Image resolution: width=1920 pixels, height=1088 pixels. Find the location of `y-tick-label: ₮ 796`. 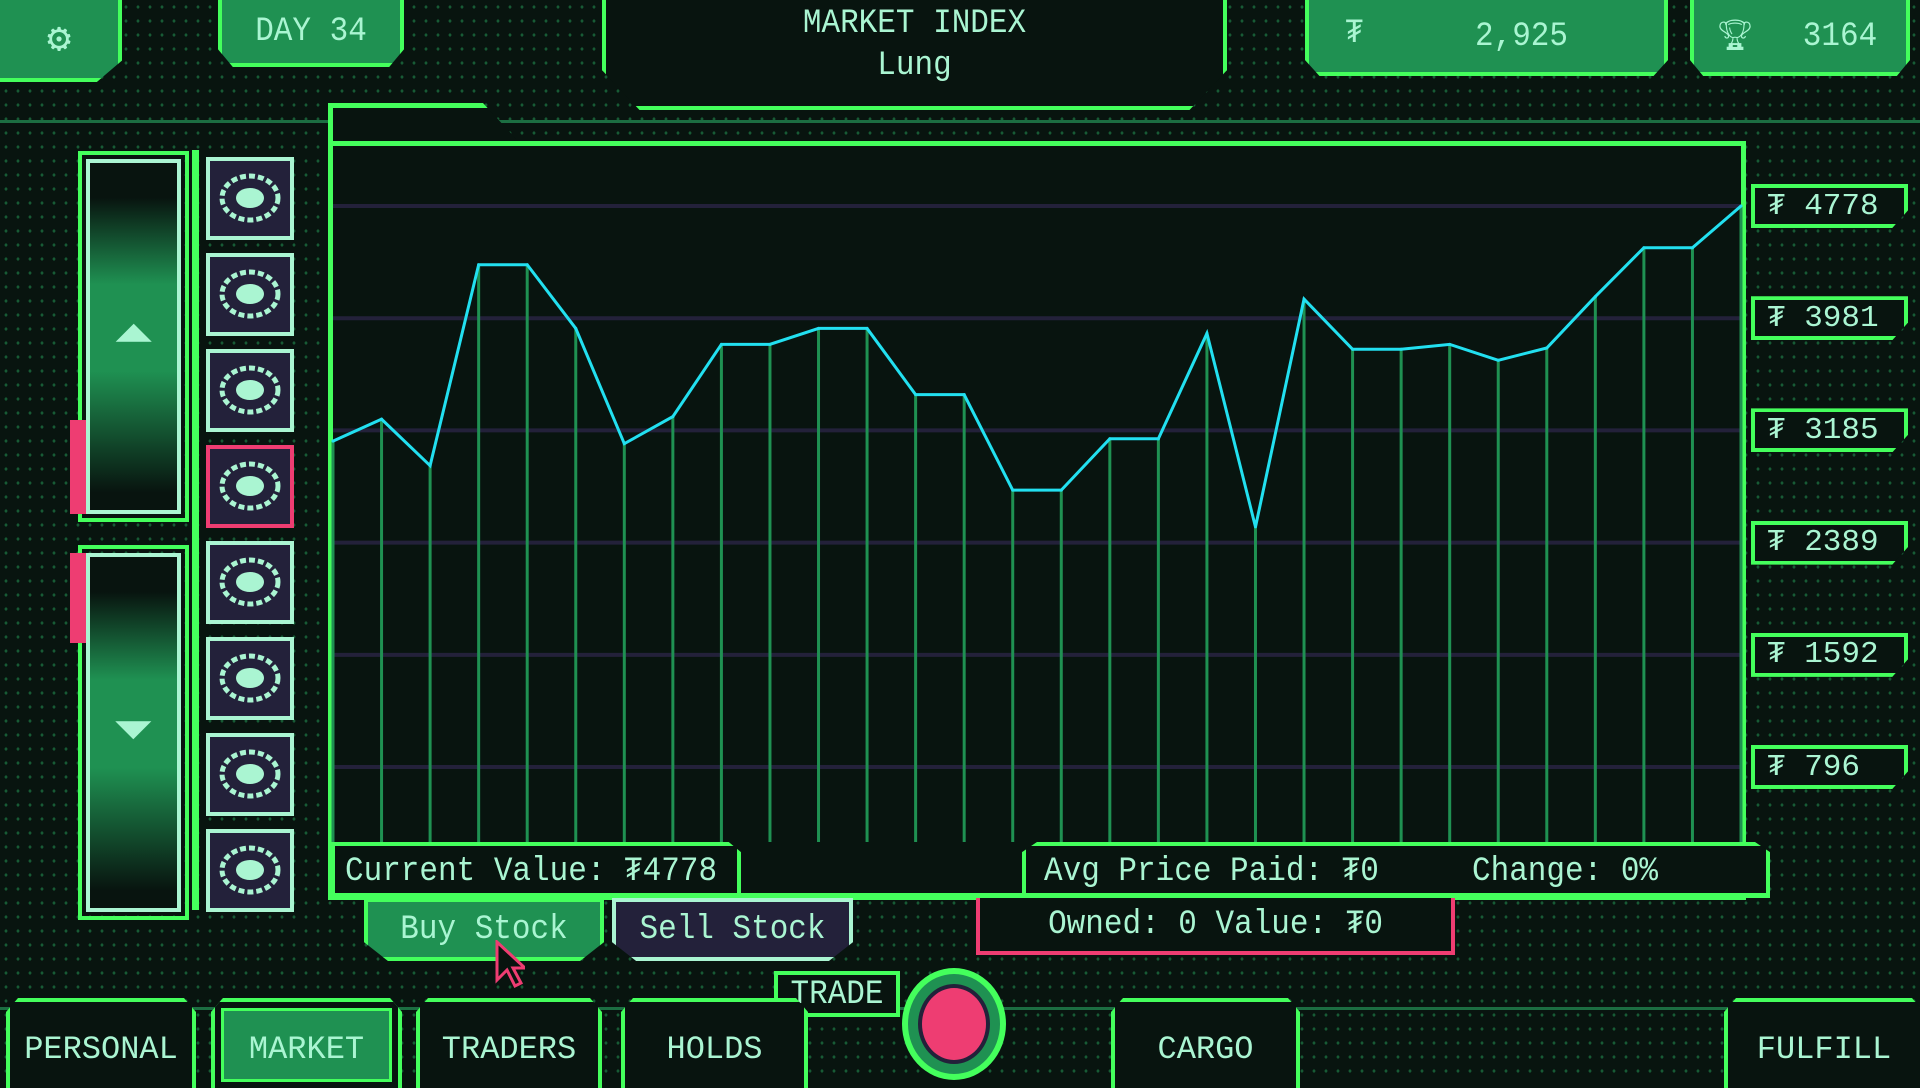

y-tick-label: ₮ 796 is located at coordinates (1829, 767).